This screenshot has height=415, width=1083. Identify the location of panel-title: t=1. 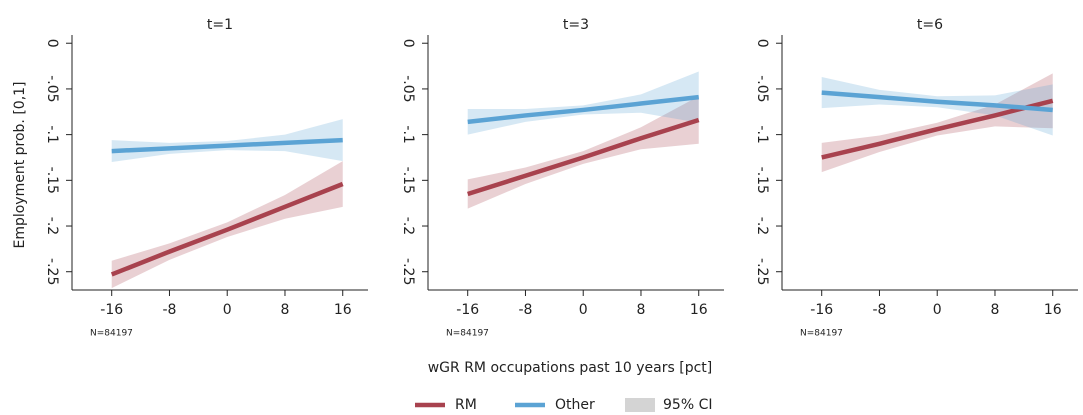
(220, 25).